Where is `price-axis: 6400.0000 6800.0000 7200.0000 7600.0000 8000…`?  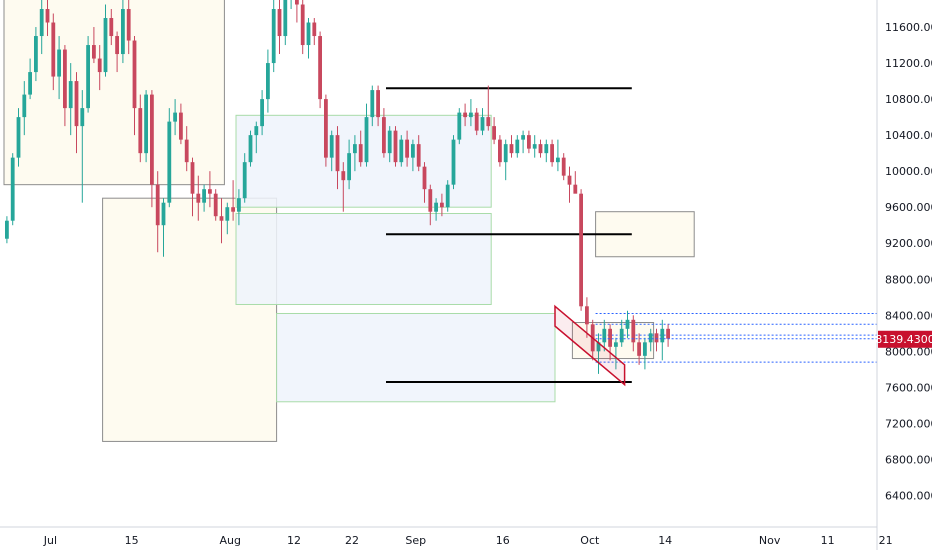 price-axis: 6400.0000 6800.0000 7200.0000 7600.0000 8000… is located at coordinates (908, 261).